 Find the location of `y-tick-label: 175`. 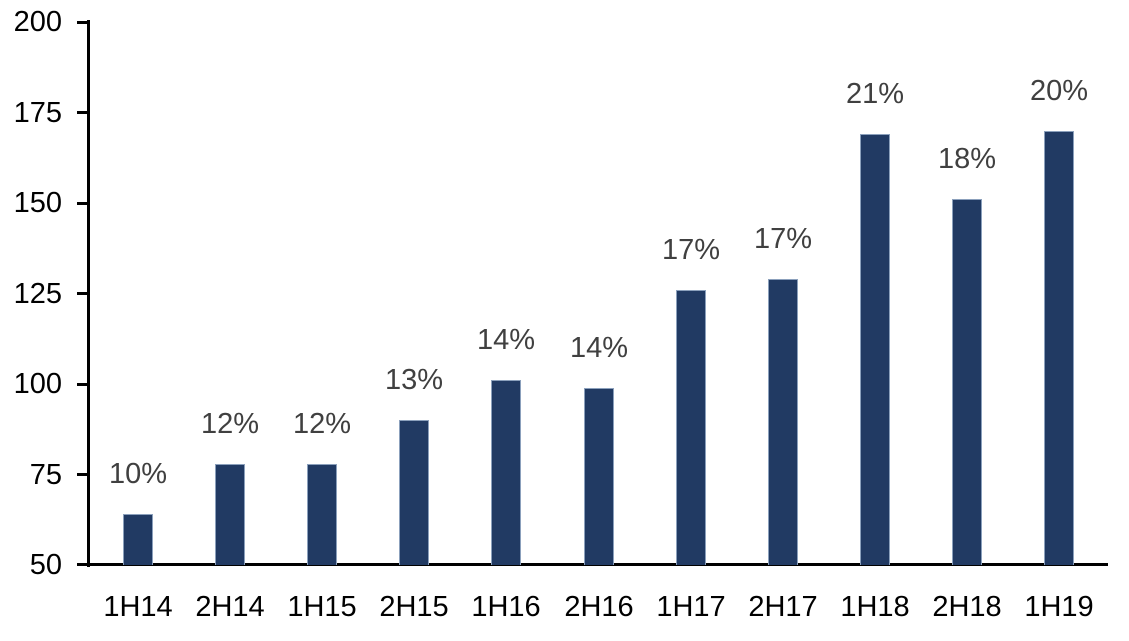

y-tick-label: 175 is located at coordinates (37, 112).